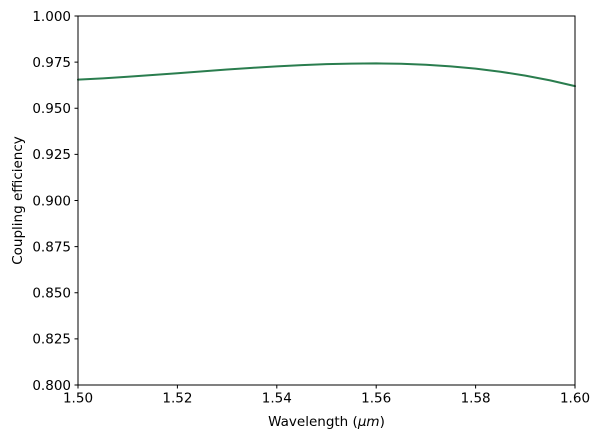 Image resolution: width=600 pixels, height=446 pixels. What do you see at coordinates (51, 17) in the screenshot?
I see `y-tick-label: 1.000` at bounding box center [51, 17].